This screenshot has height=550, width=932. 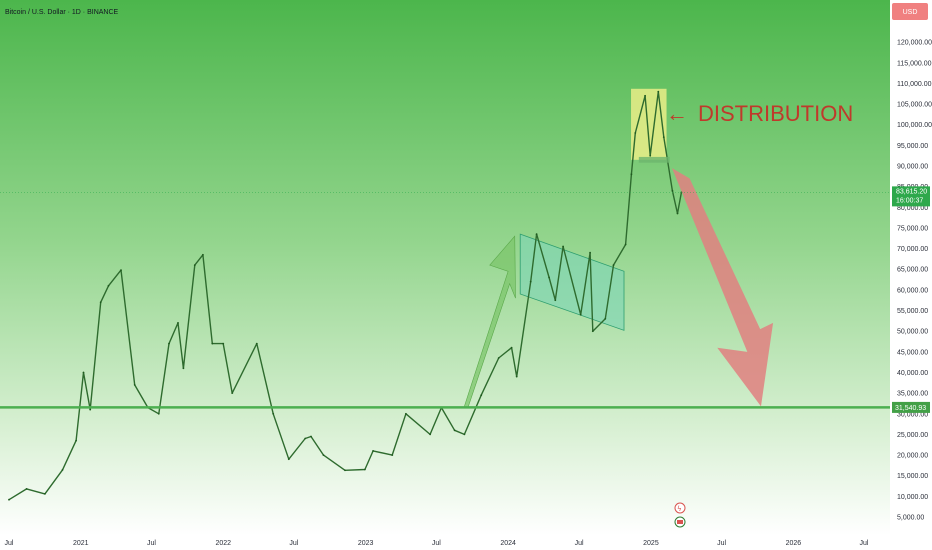 I want to click on y-tick-label: 15,000.00, so click(x=912, y=476).